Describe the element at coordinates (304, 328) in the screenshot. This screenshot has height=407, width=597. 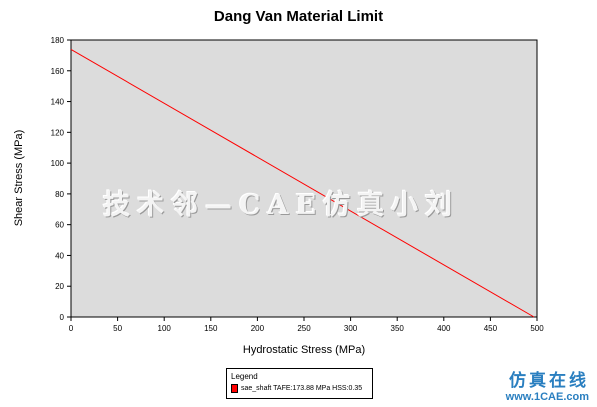
I see `x-tick-label: 250` at that location.